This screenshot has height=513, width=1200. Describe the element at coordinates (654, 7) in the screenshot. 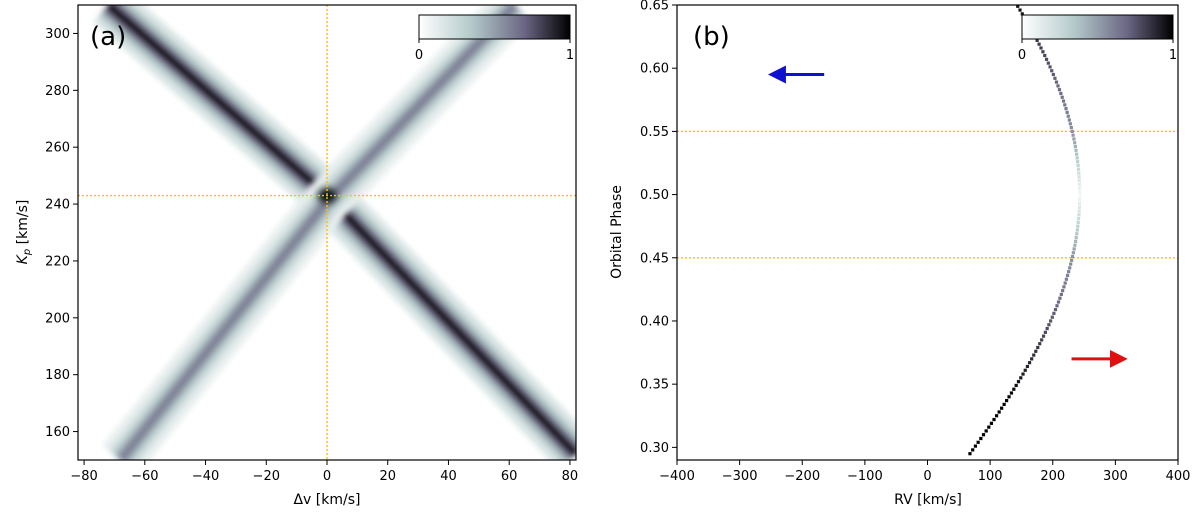

I see `y-tick-label: 0.65` at that location.